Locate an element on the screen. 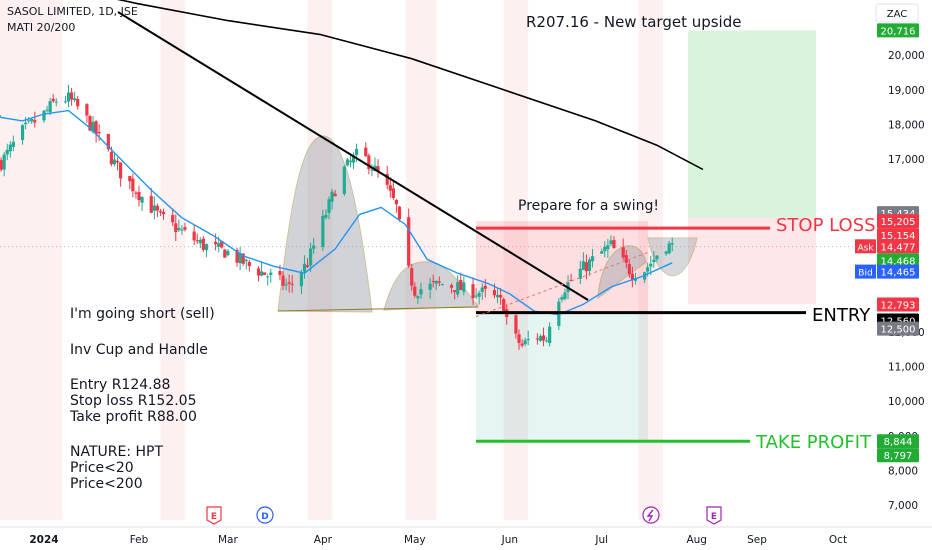  axis-price-label: 12,500 is located at coordinates (898, 328).